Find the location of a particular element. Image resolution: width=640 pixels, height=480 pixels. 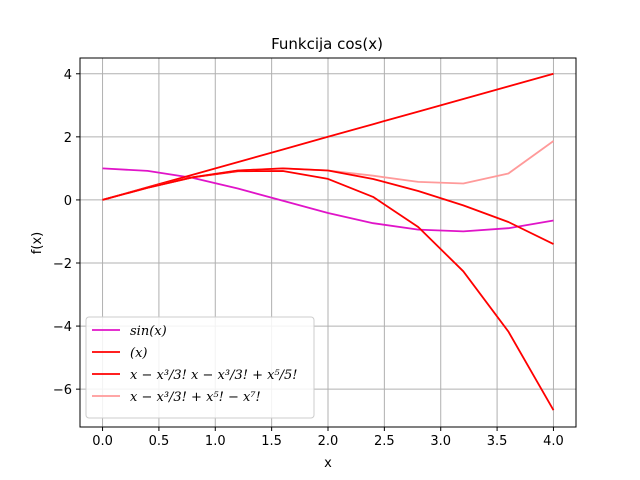

x-tick-label: 2.0 is located at coordinates (328, 441).